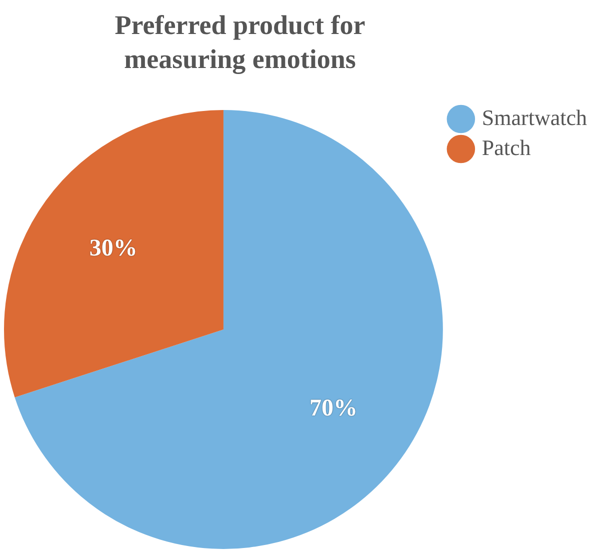  Describe the element at coordinates (535, 117) in the screenshot. I see `legend-label: Smartwatch` at that location.